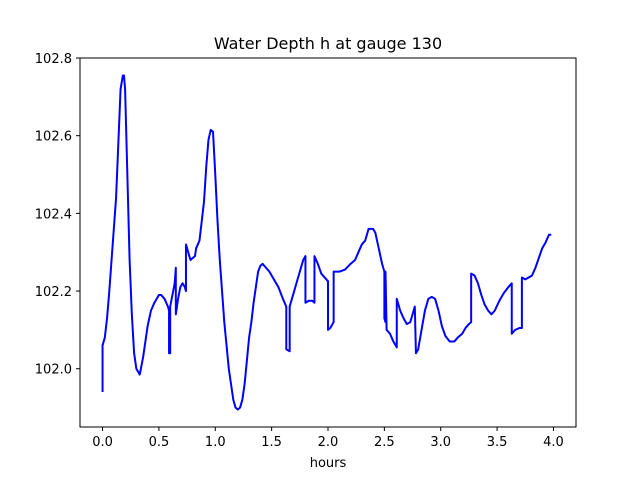 The image size is (640, 480). What do you see at coordinates (384, 442) in the screenshot?
I see `x-tick-label: 2.5` at bounding box center [384, 442].